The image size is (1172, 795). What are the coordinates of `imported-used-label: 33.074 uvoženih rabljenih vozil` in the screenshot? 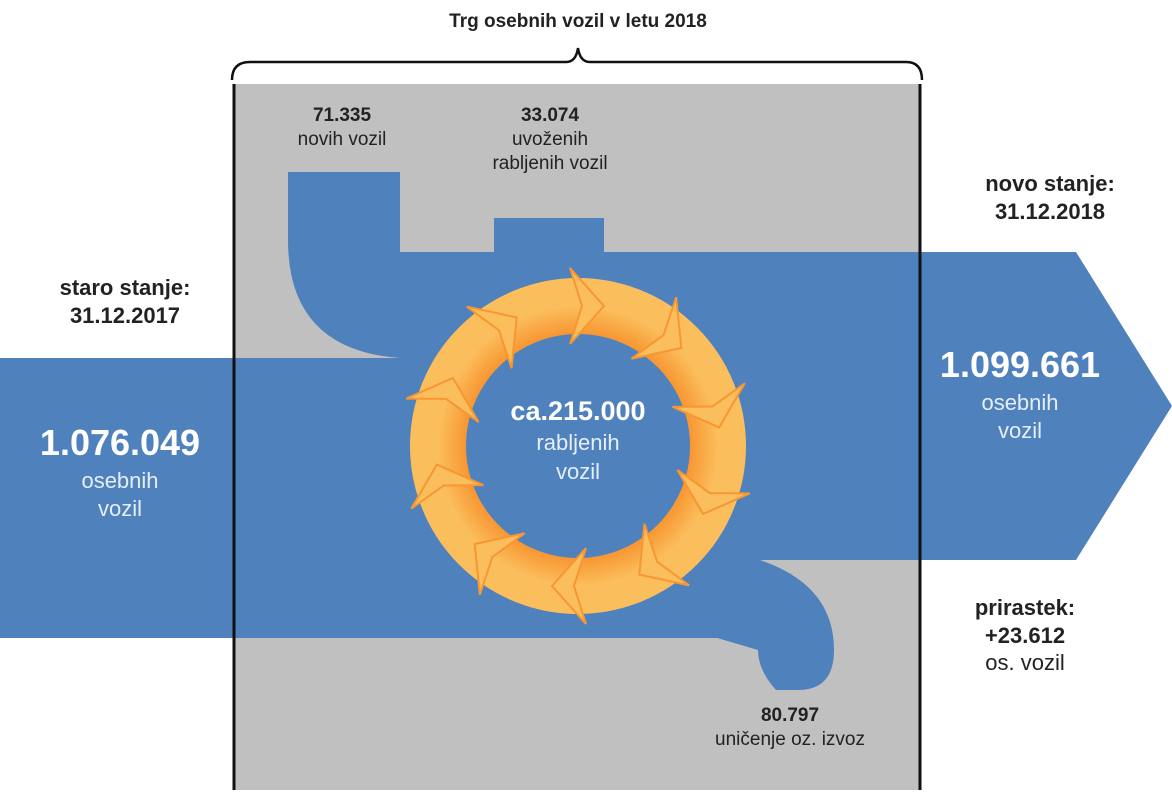 It's located at (550, 139).